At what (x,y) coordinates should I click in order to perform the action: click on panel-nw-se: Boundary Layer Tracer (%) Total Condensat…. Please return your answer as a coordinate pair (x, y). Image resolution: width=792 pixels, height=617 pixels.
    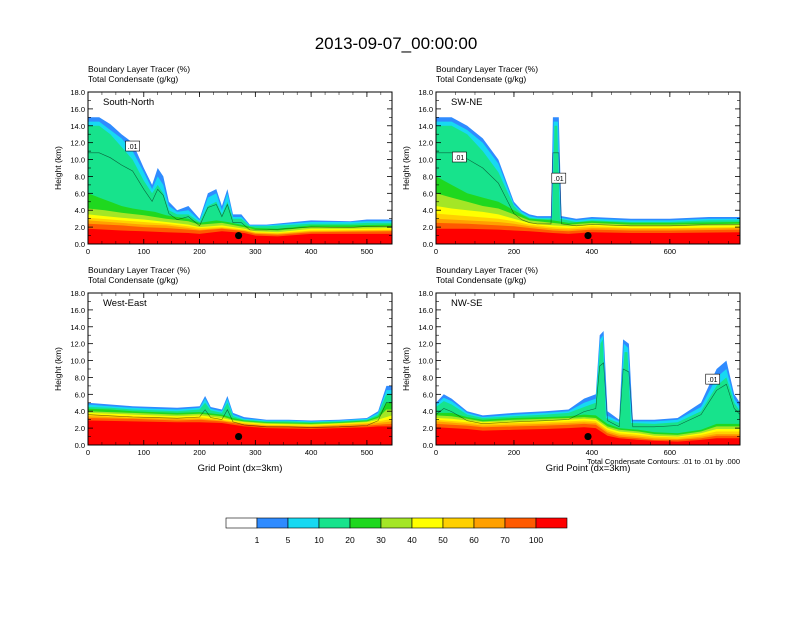
    Looking at the image, I should click on (571, 369).